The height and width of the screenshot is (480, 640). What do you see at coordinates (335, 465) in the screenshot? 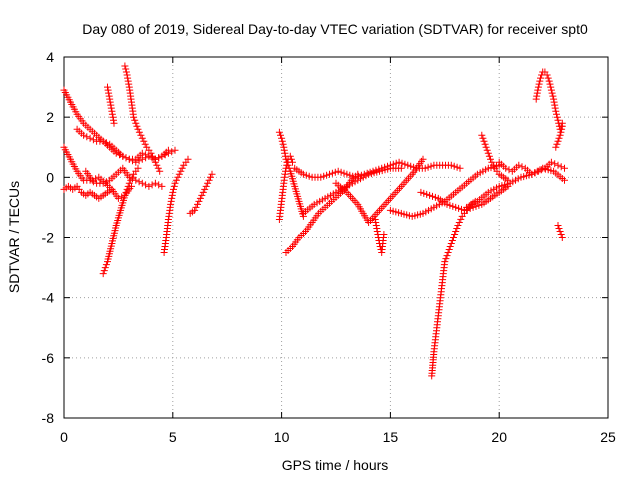
I see `x-axis-label: GPS time / hours` at bounding box center [335, 465].